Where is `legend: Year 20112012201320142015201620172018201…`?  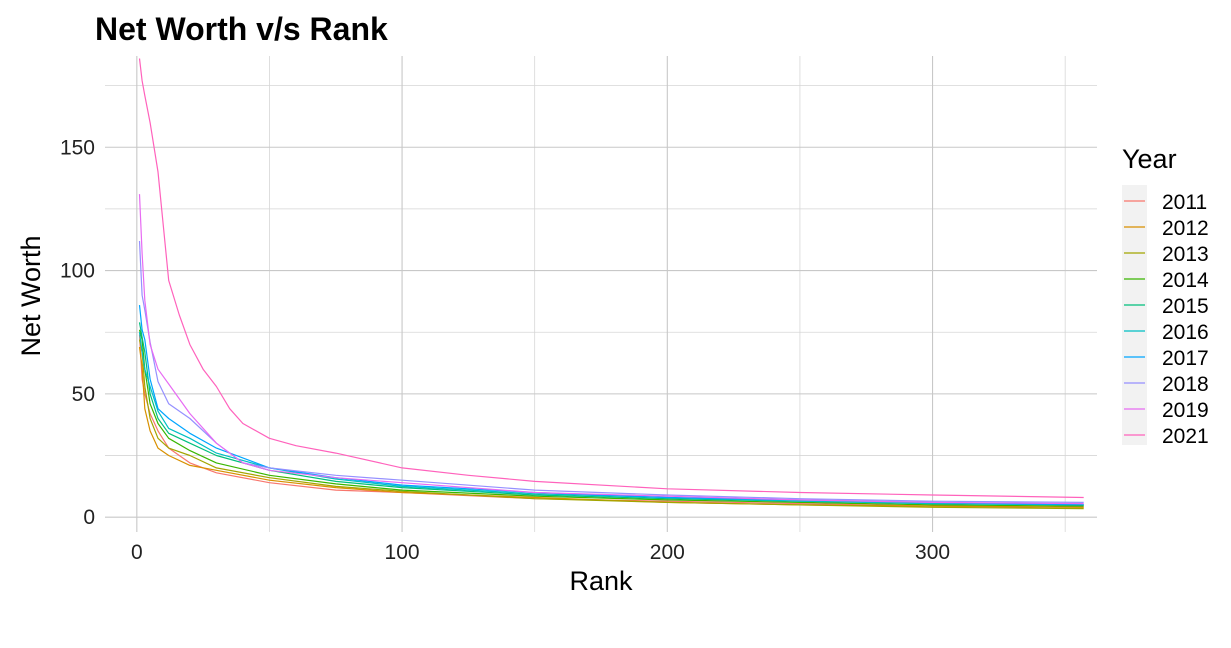
legend: Year 20112012201320142015201620172018201… is located at coordinates (1165, 296).